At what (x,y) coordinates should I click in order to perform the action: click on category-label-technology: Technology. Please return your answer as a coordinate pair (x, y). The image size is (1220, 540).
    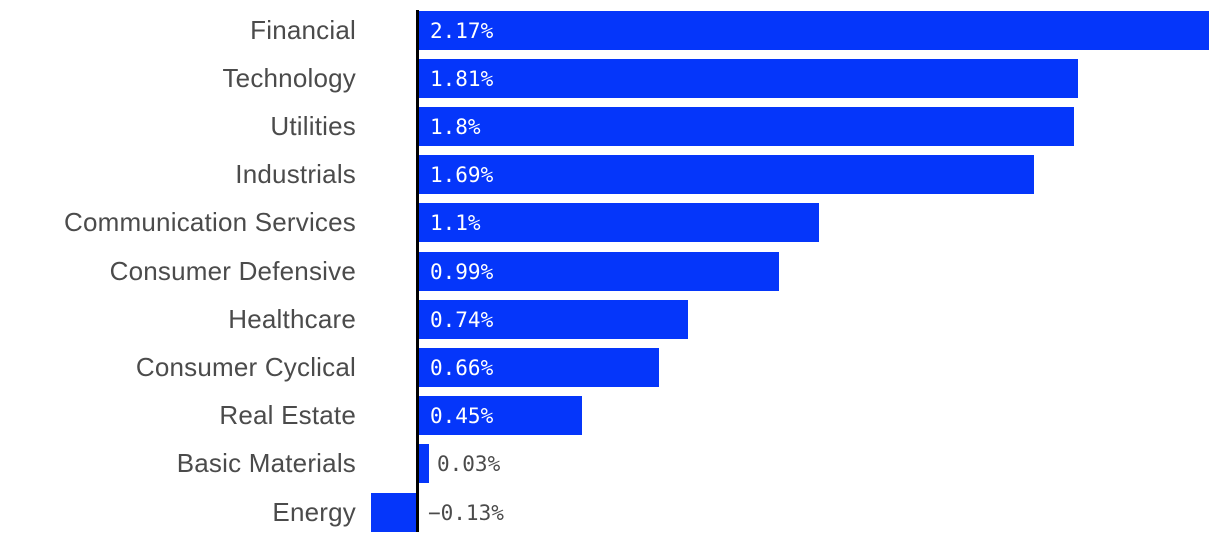
    Looking at the image, I should click on (289, 77).